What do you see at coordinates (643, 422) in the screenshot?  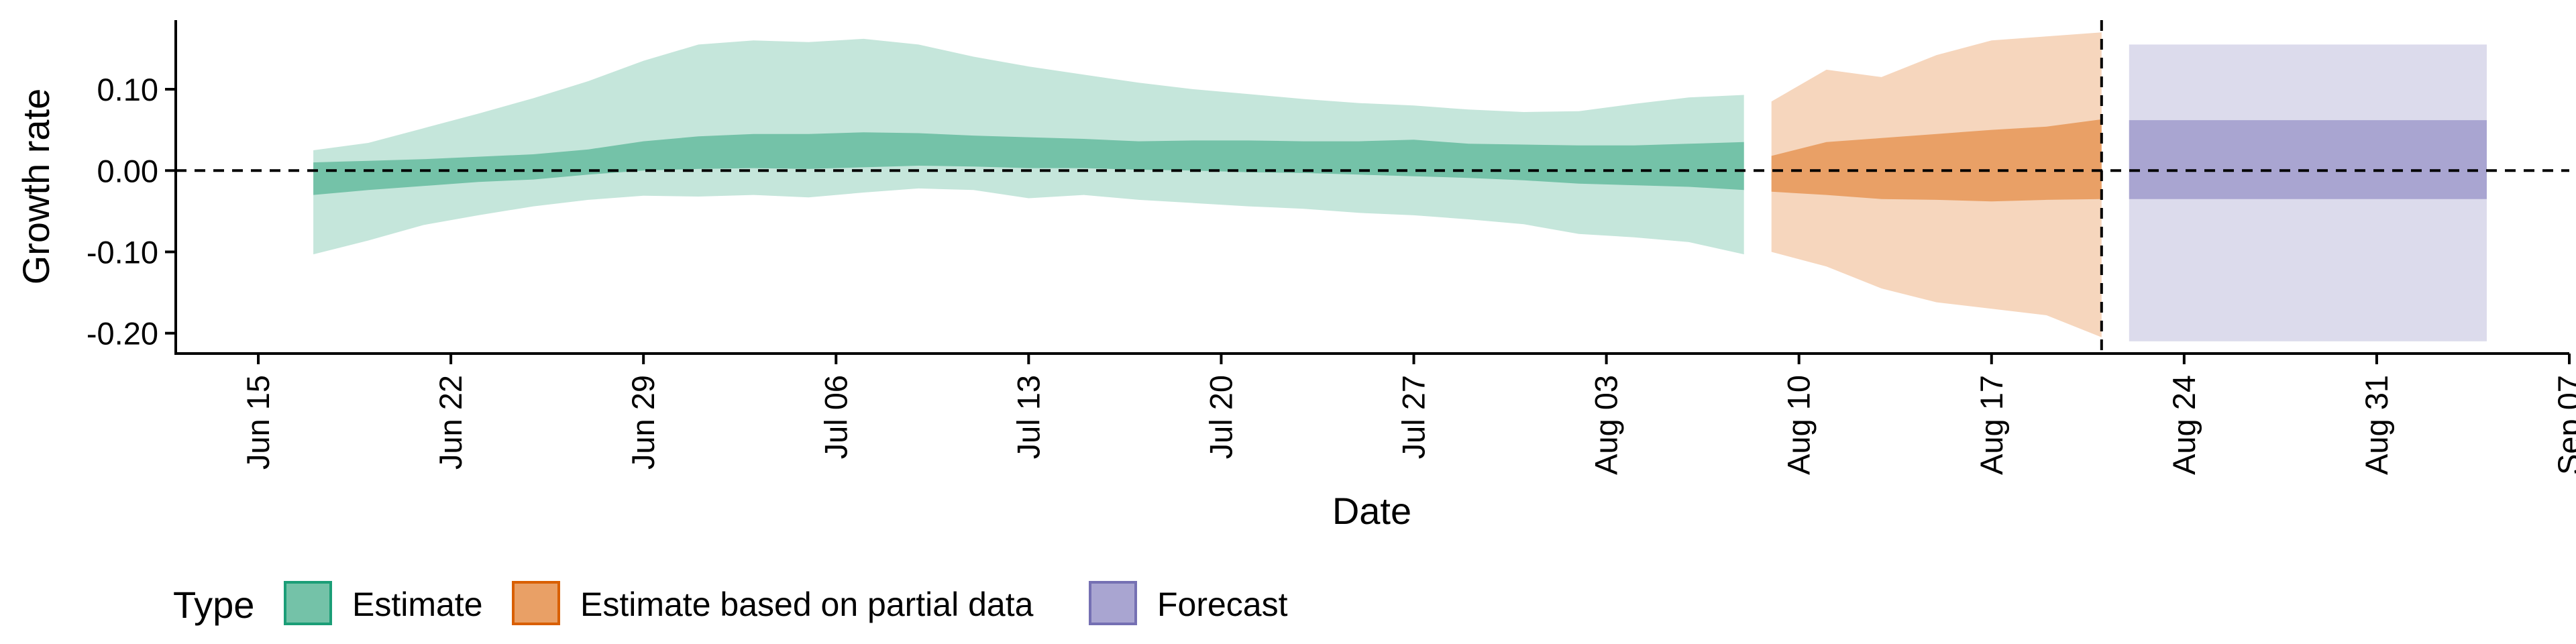 I see `x-tick-label: Jun 29` at bounding box center [643, 422].